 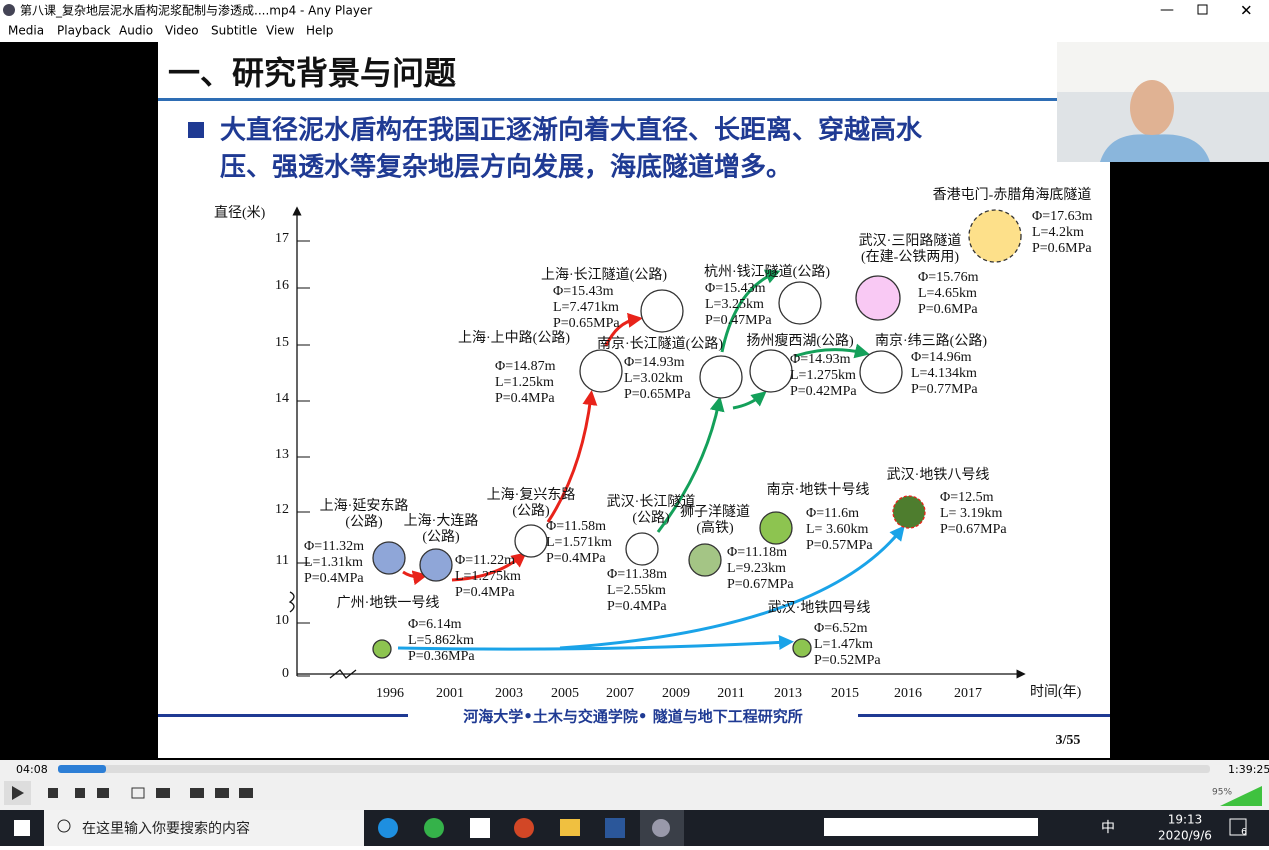 What do you see at coordinates (1062, 248) in the screenshot?
I see `tunnel-spec: P=0.6MPa` at bounding box center [1062, 248].